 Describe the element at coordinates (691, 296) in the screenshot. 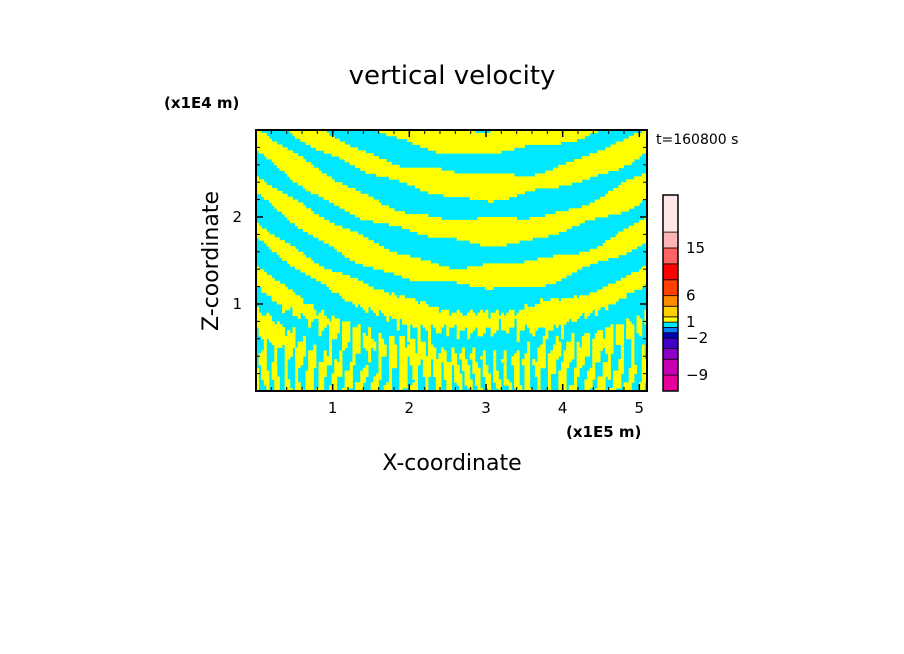

I see `colorbar-tick-label: 6` at that location.